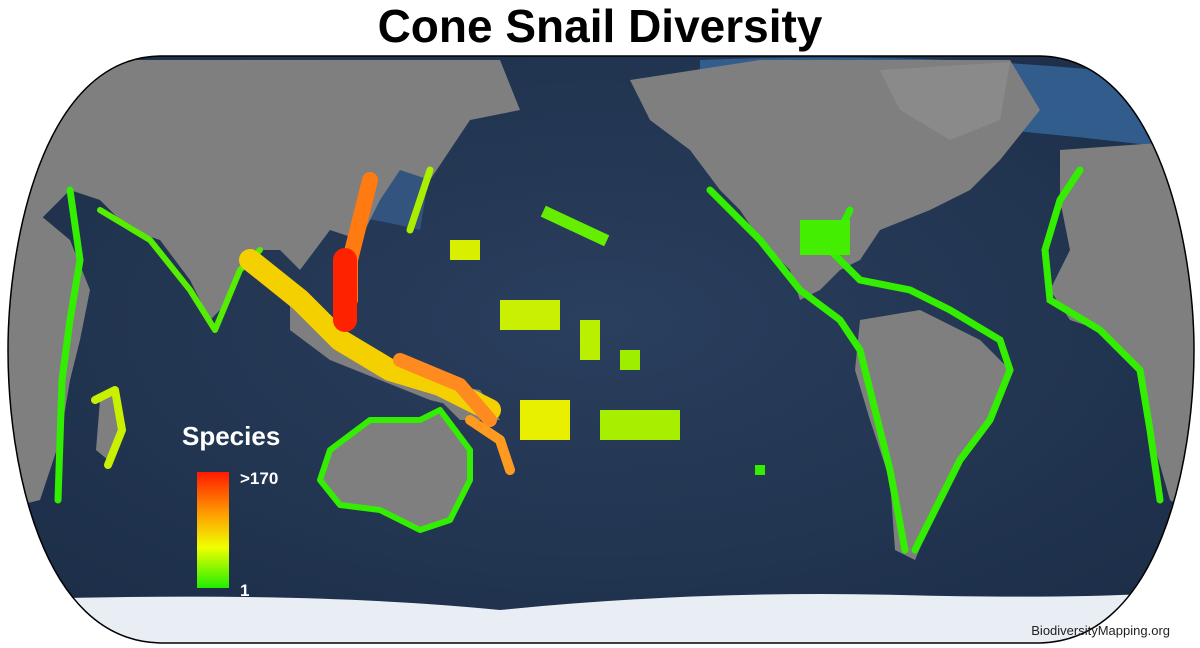 The image size is (1200, 648). I want to click on range-caribbean, so click(825, 237).